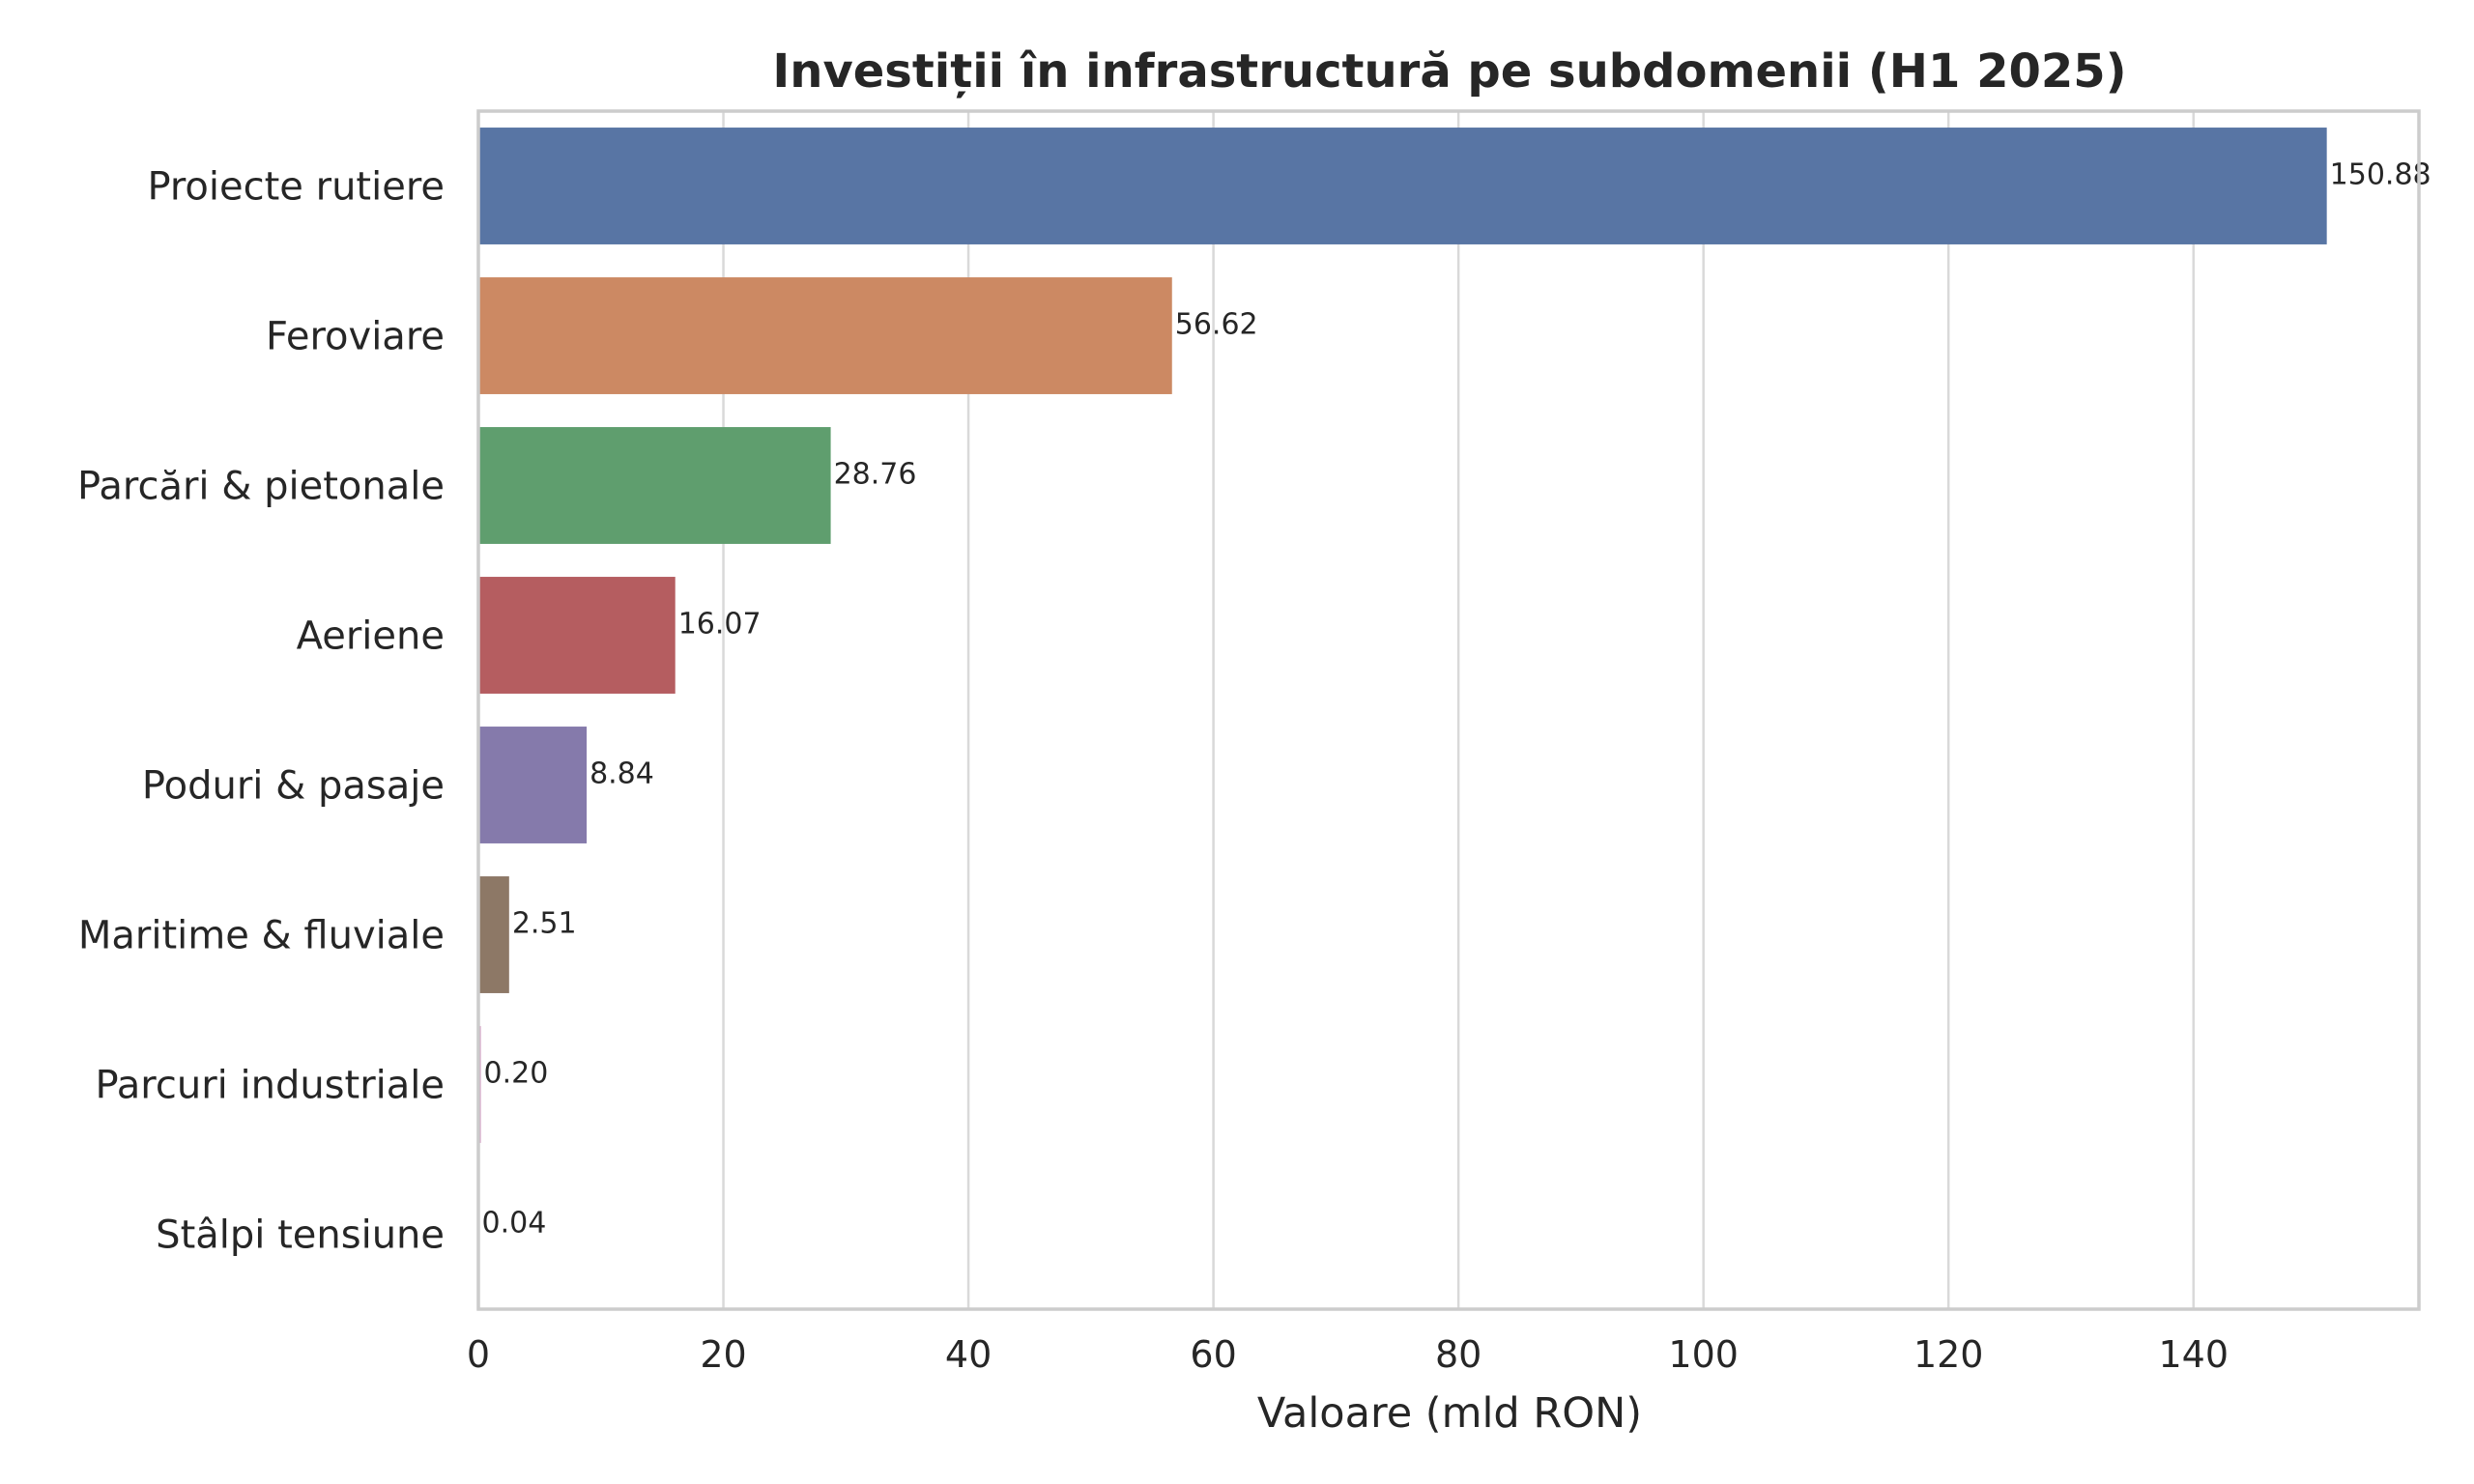 The image size is (2474, 1484). I want to click on bar-value-label: 8.84, so click(622, 774).